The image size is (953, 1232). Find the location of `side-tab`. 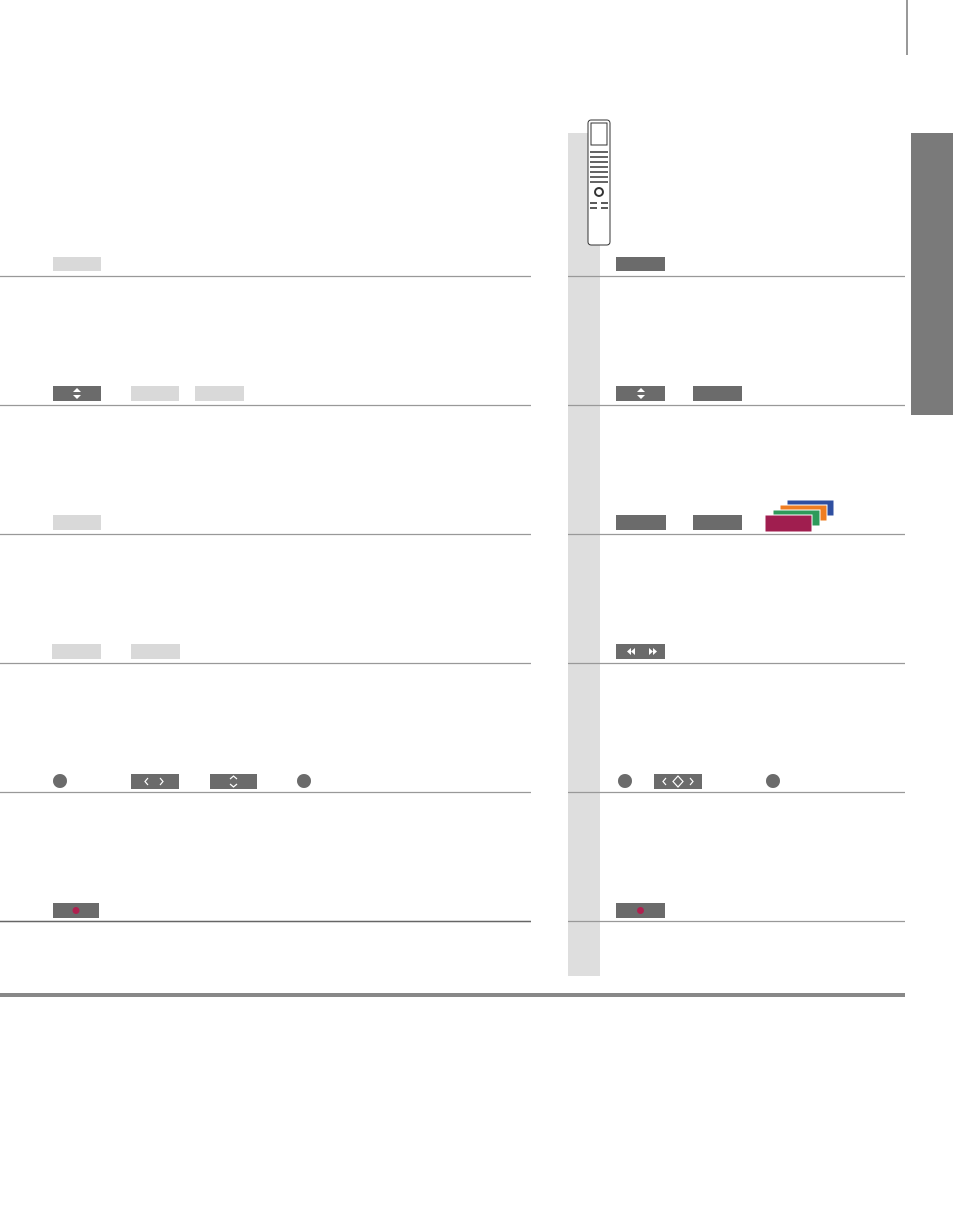

side-tab is located at coordinates (932, 274).